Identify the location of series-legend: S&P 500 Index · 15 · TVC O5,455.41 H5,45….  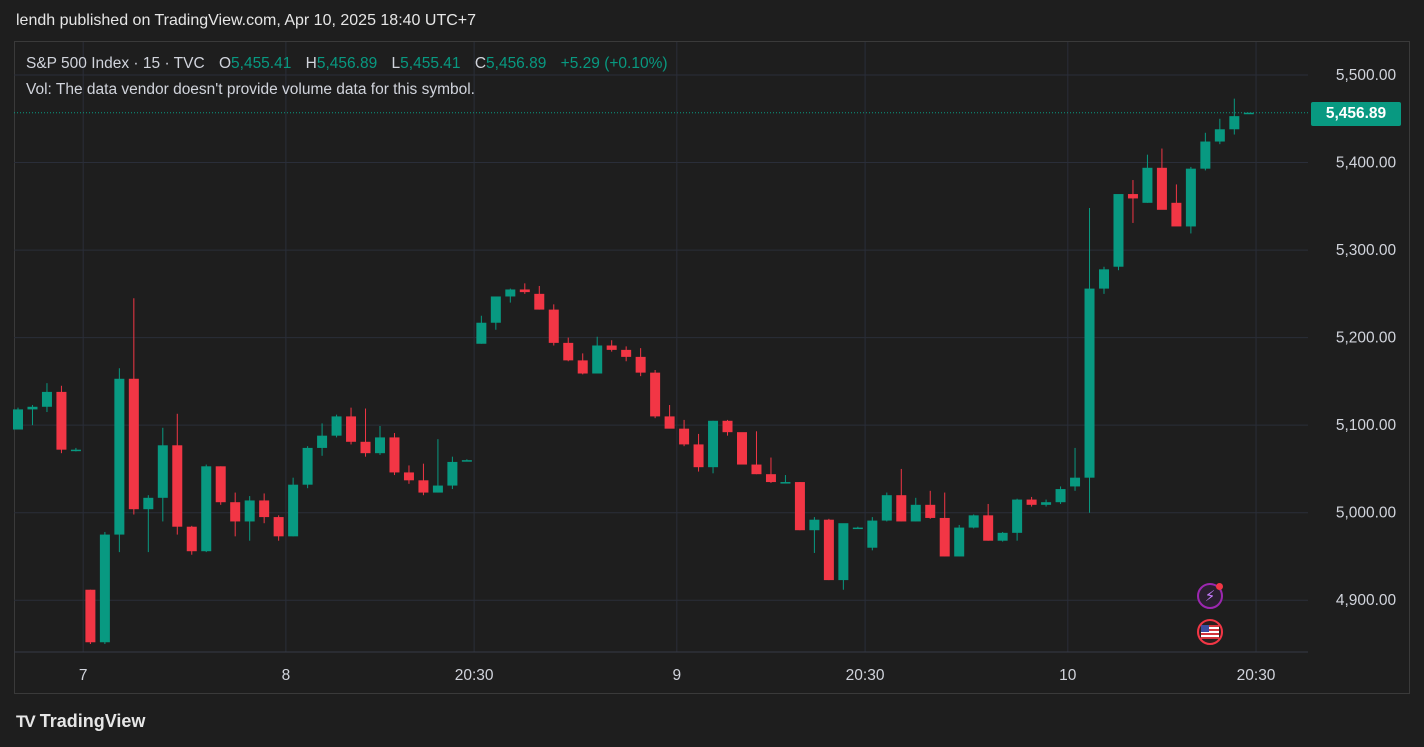
(347, 64).